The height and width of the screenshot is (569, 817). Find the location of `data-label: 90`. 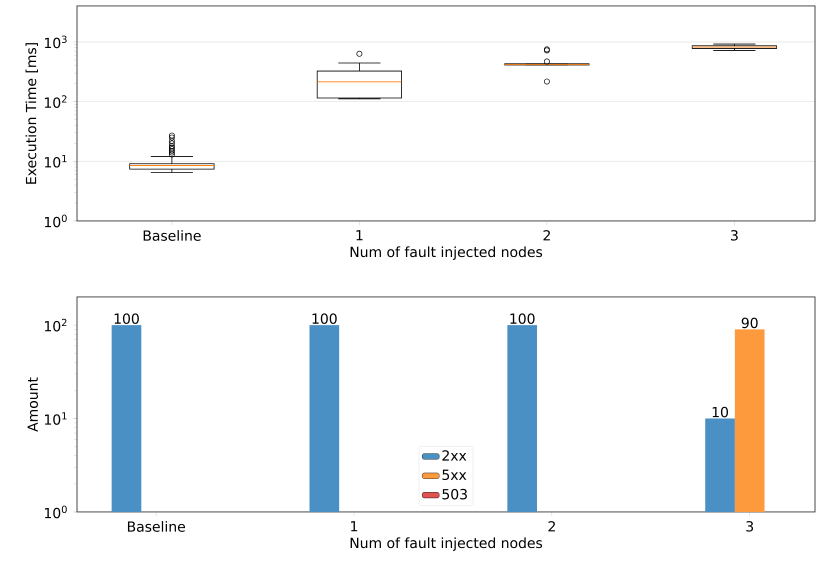

data-label: 90 is located at coordinates (750, 323).